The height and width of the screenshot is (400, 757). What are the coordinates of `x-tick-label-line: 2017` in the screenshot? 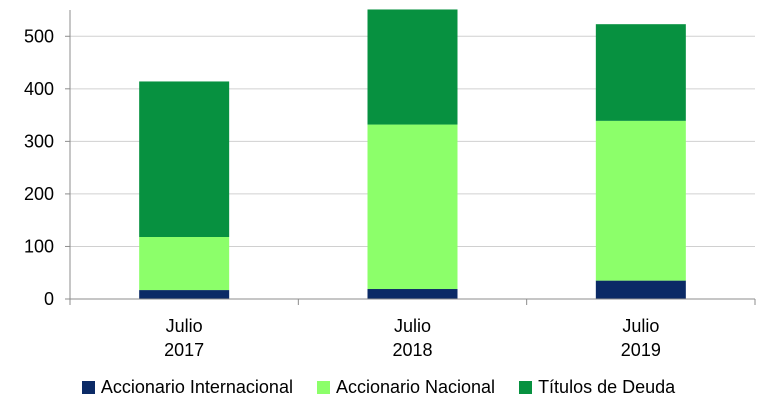 It's located at (184, 350).